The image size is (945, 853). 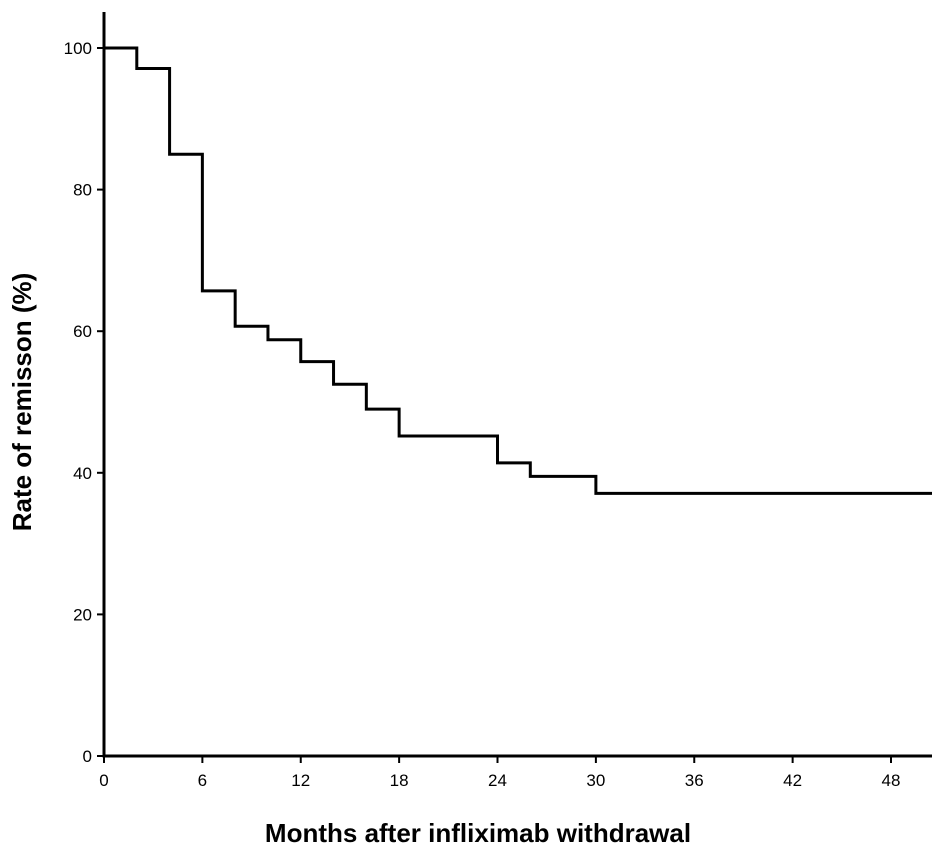 What do you see at coordinates (694, 780) in the screenshot?
I see `x-tick-label: 36` at bounding box center [694, 780].